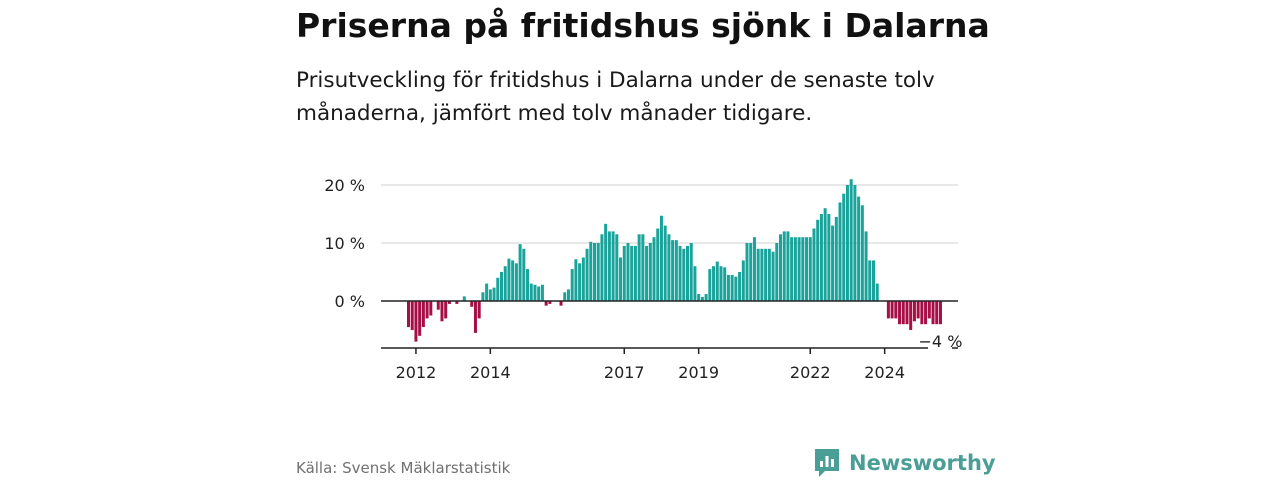 Image resolution: width=1280 pixels, height=480 pixels. I want to click on y-tick-label: 10 %, so click(344, 243).